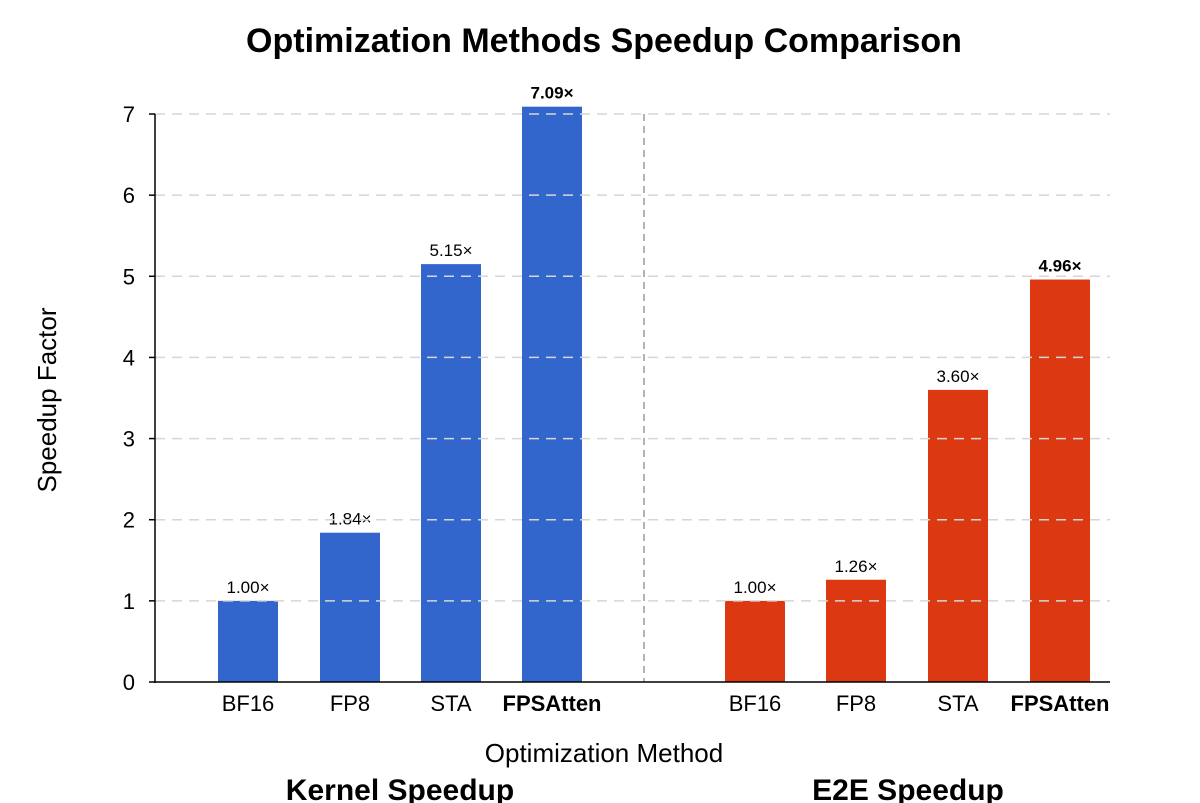 The width and height of the screenshot is (1200, 803). Describe the element at coordinates (1060, 480) in the screenshot. I see `bar-e2e-fpsatten` at that location.